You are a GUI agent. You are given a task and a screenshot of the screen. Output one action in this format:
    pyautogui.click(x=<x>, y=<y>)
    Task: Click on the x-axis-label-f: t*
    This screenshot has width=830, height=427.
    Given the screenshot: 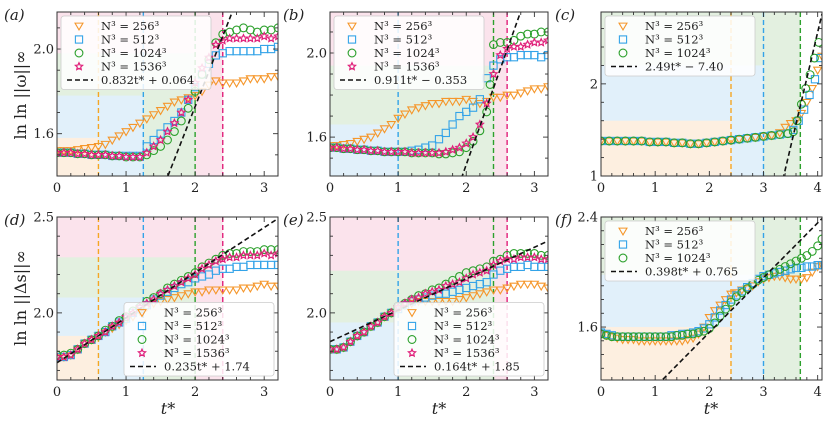 What is the action you would take?
    pyautogui.click(x=711, y=408)
    